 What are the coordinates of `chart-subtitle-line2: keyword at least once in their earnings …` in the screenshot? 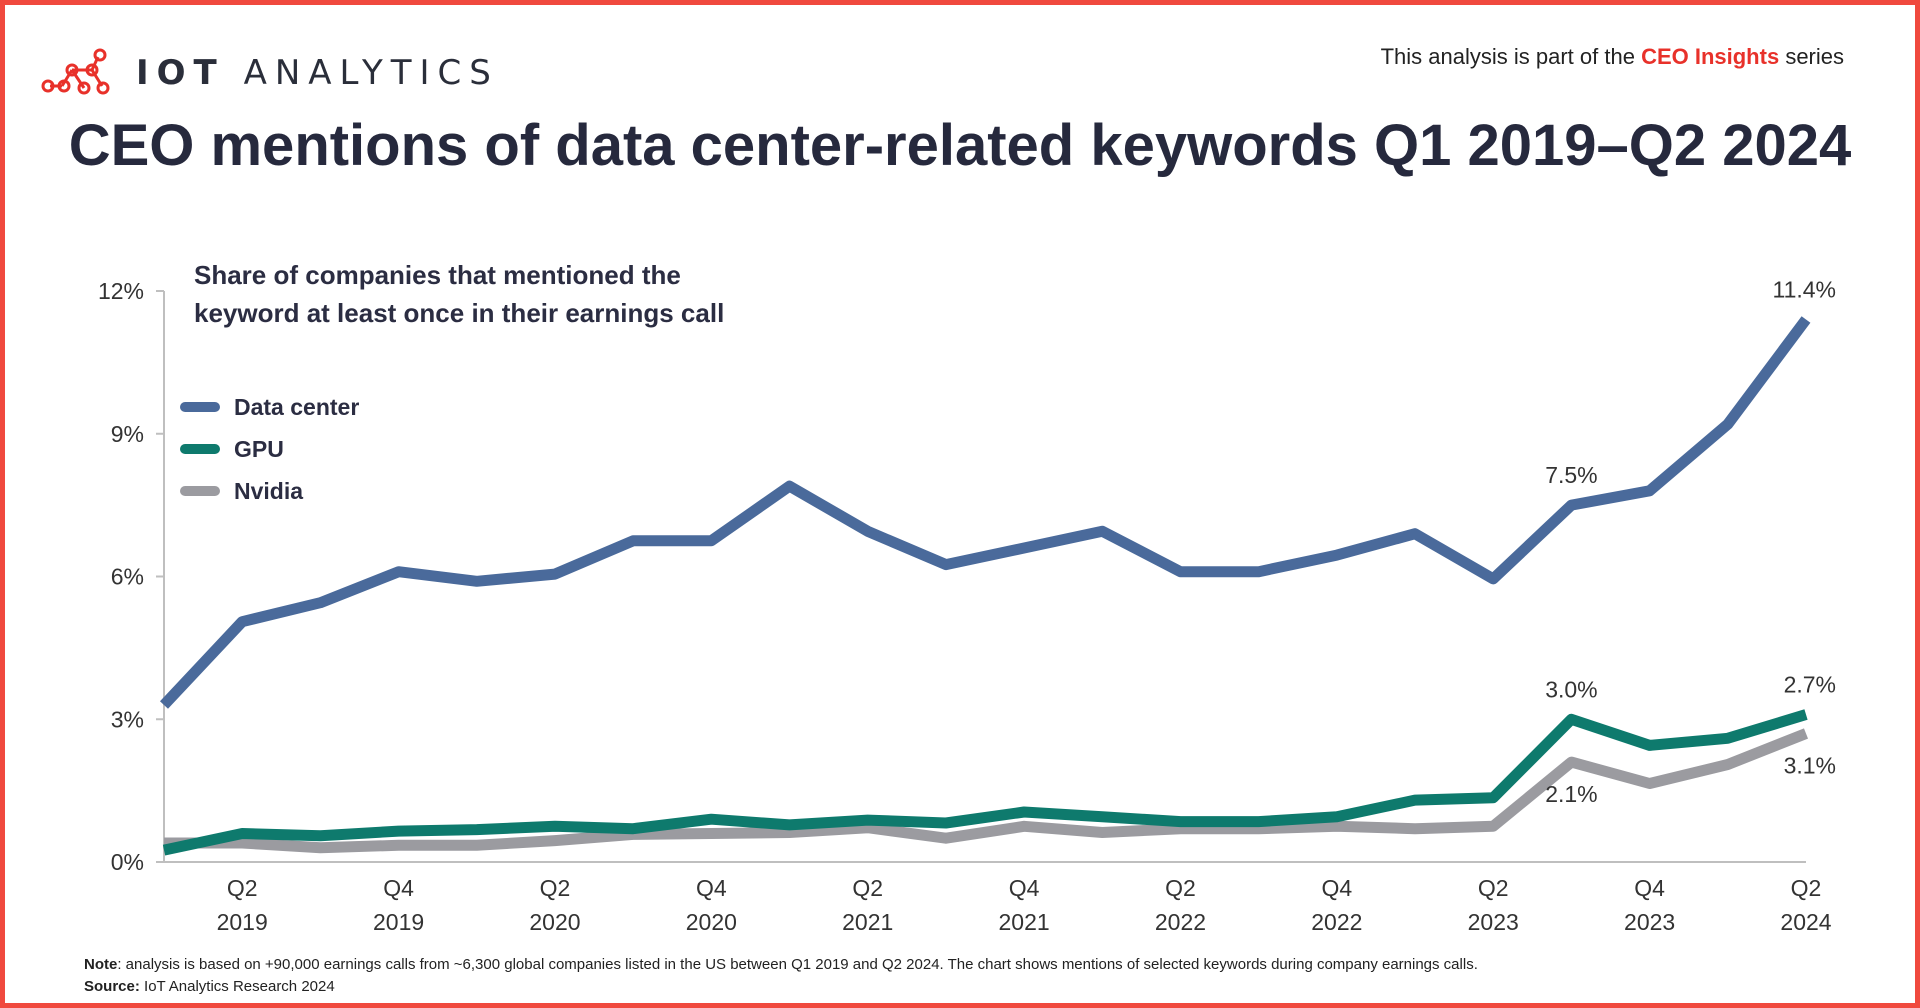 It's located at (459, 313).